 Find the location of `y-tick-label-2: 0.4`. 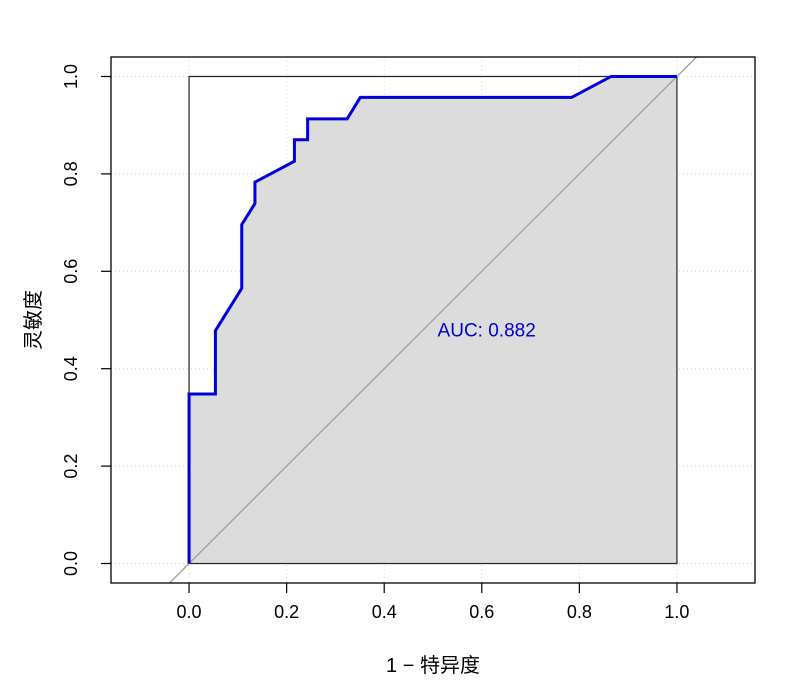

y-tick-label-2: 0.4 is located at coordinates (71, 368).